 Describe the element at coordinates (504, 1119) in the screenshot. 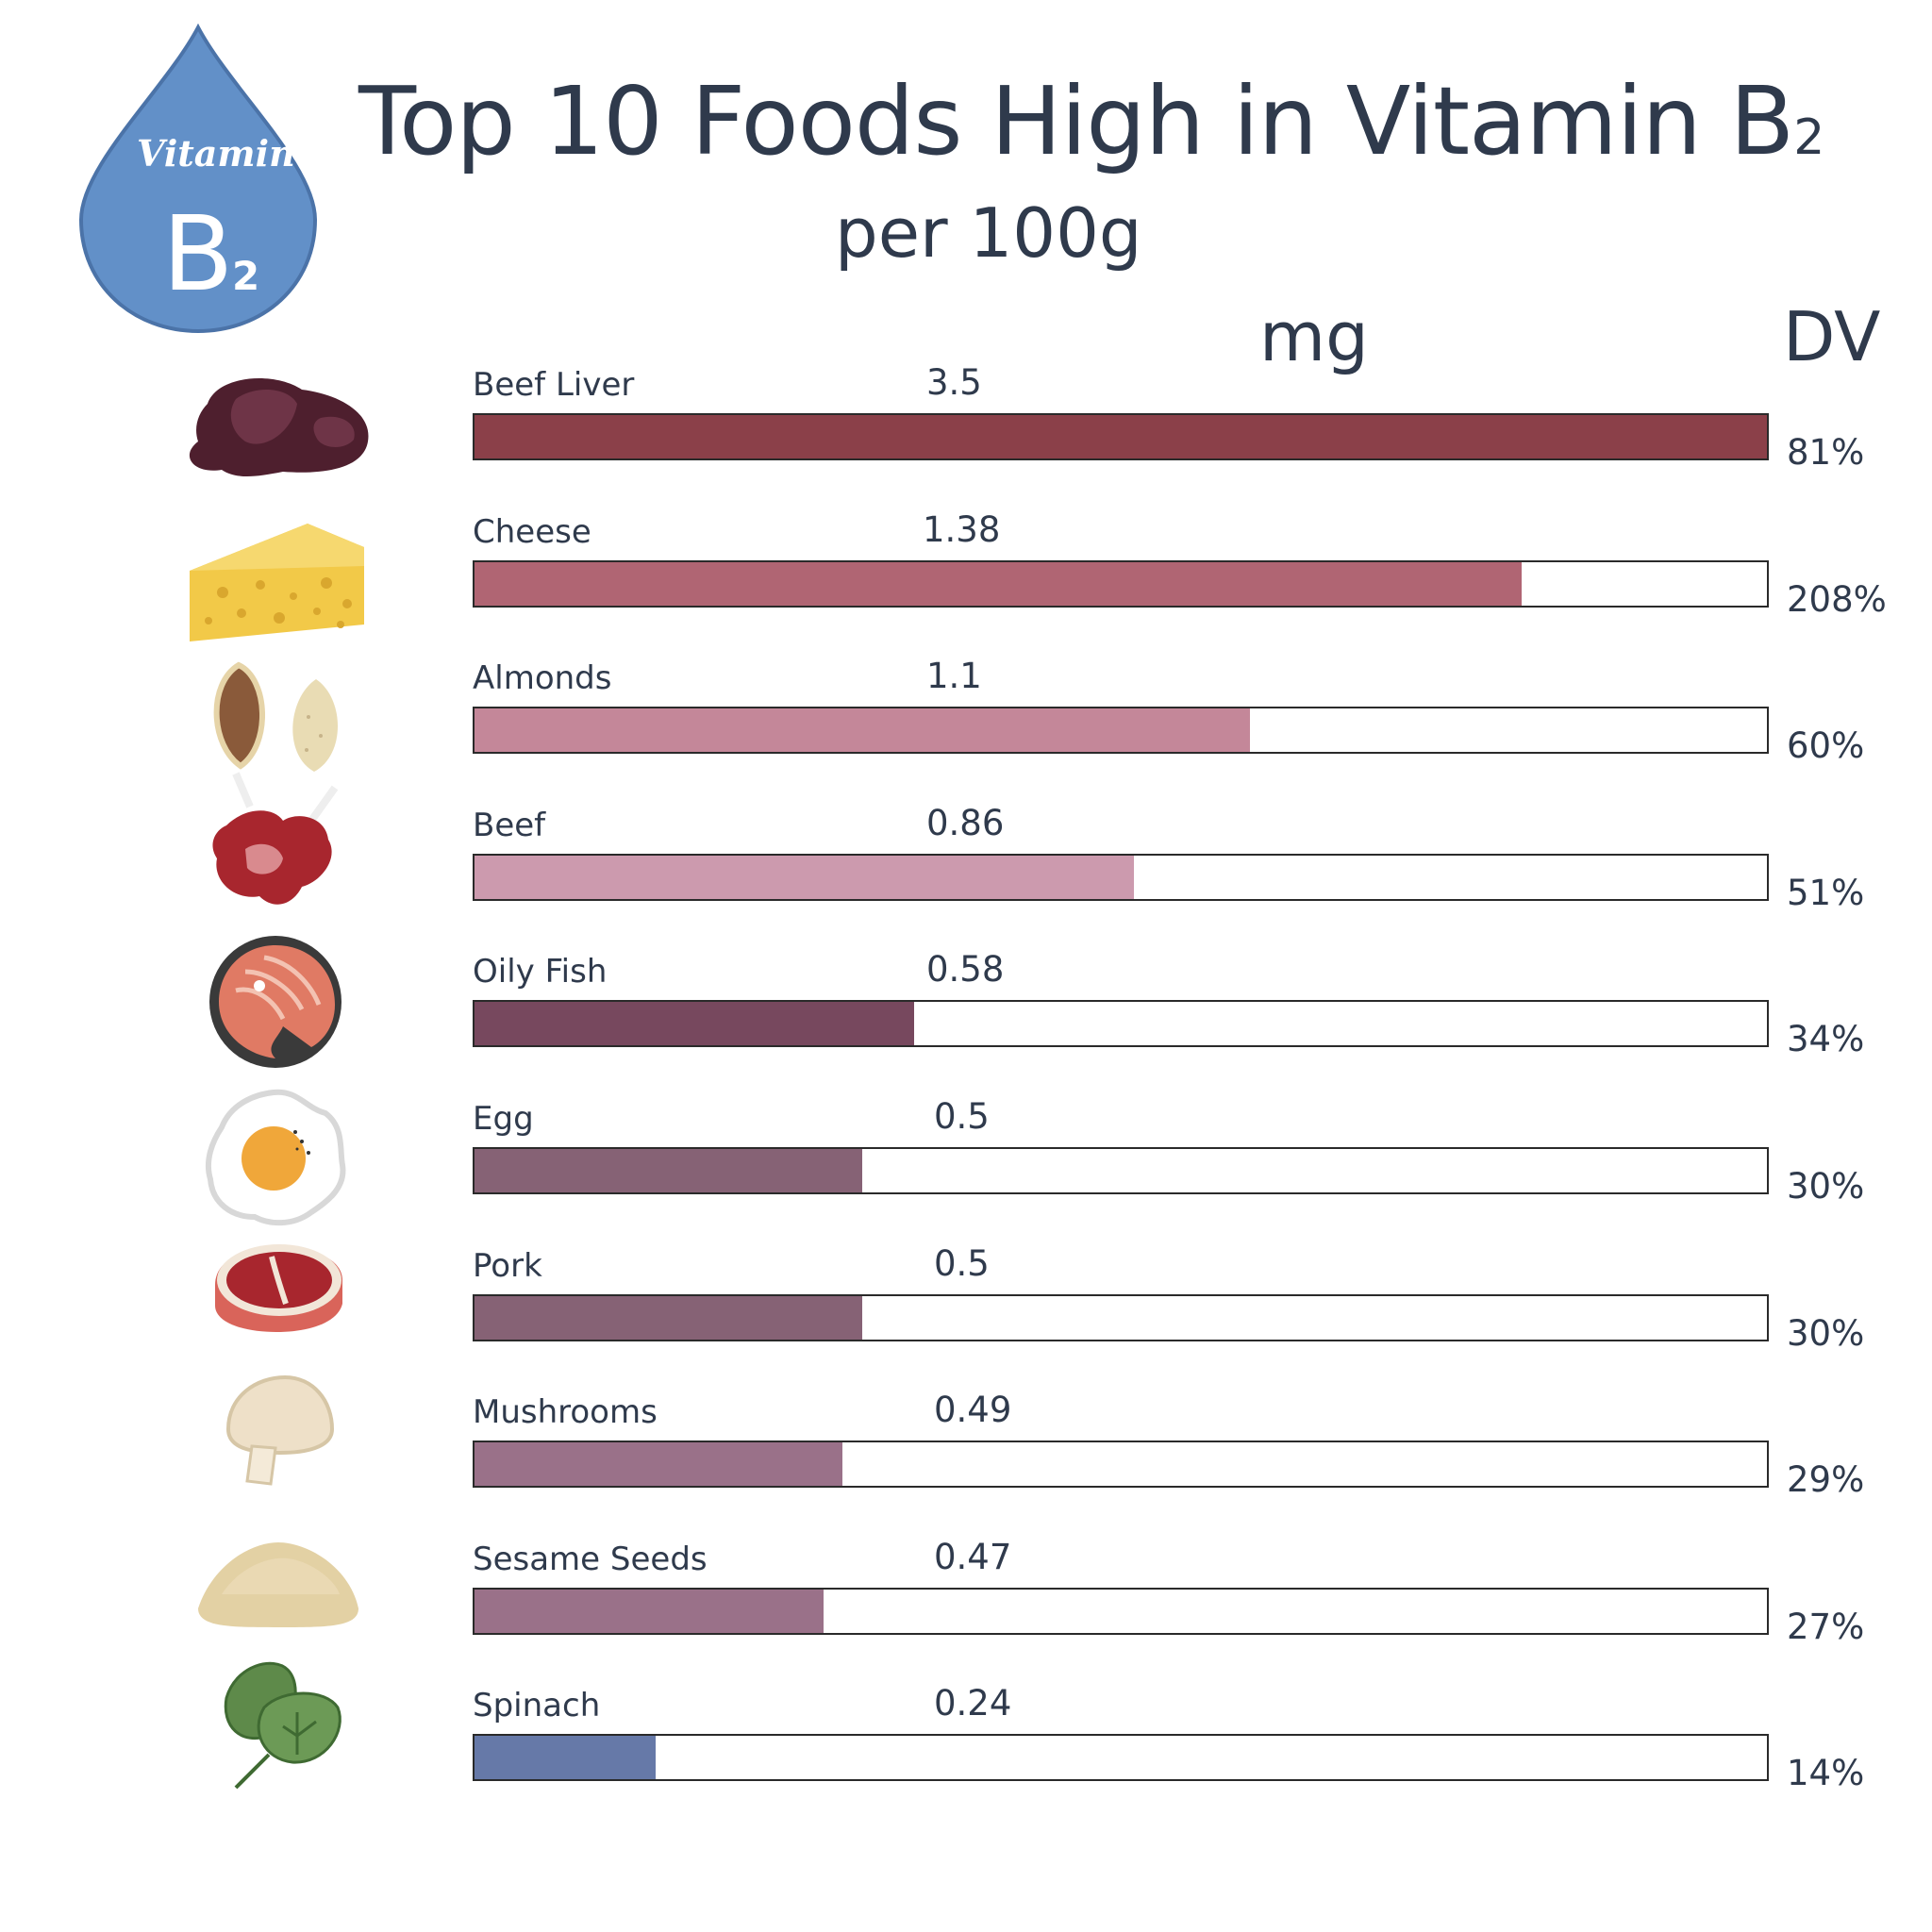

I see `category-label: Egg` at that location.